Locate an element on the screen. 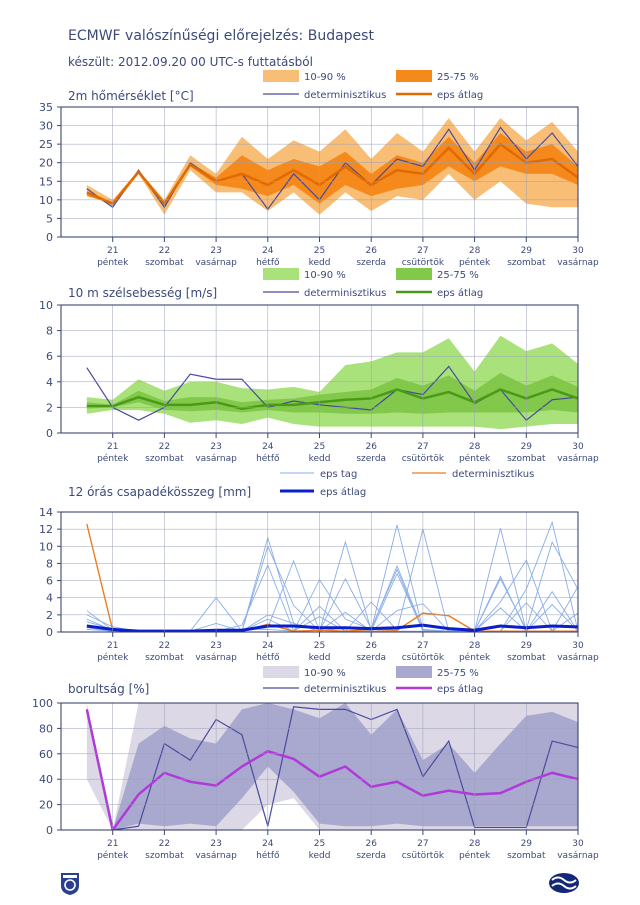 Image resolution: width=640 pixels, height=905 pixels. y-tick-label: 20 is located at coordinates (46, 163).